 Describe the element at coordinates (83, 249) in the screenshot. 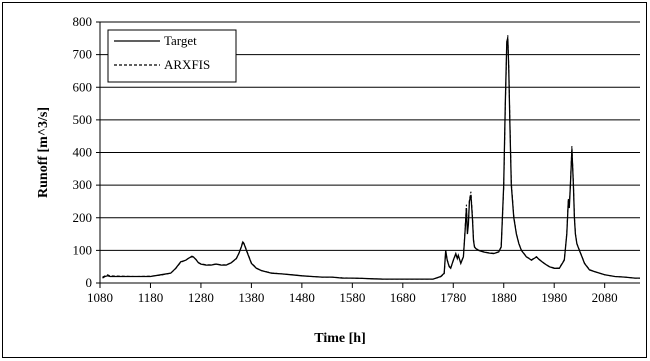

I see `y-tick-label-100: 100` at that location.